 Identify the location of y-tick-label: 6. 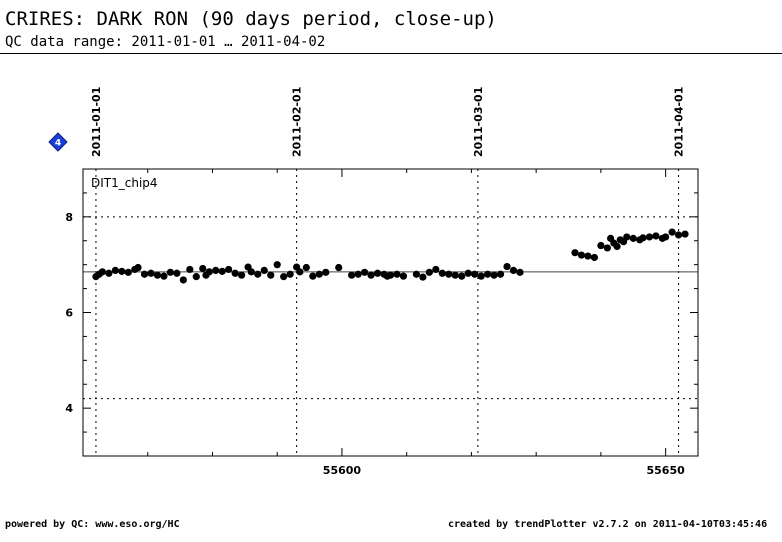
(69, 313).